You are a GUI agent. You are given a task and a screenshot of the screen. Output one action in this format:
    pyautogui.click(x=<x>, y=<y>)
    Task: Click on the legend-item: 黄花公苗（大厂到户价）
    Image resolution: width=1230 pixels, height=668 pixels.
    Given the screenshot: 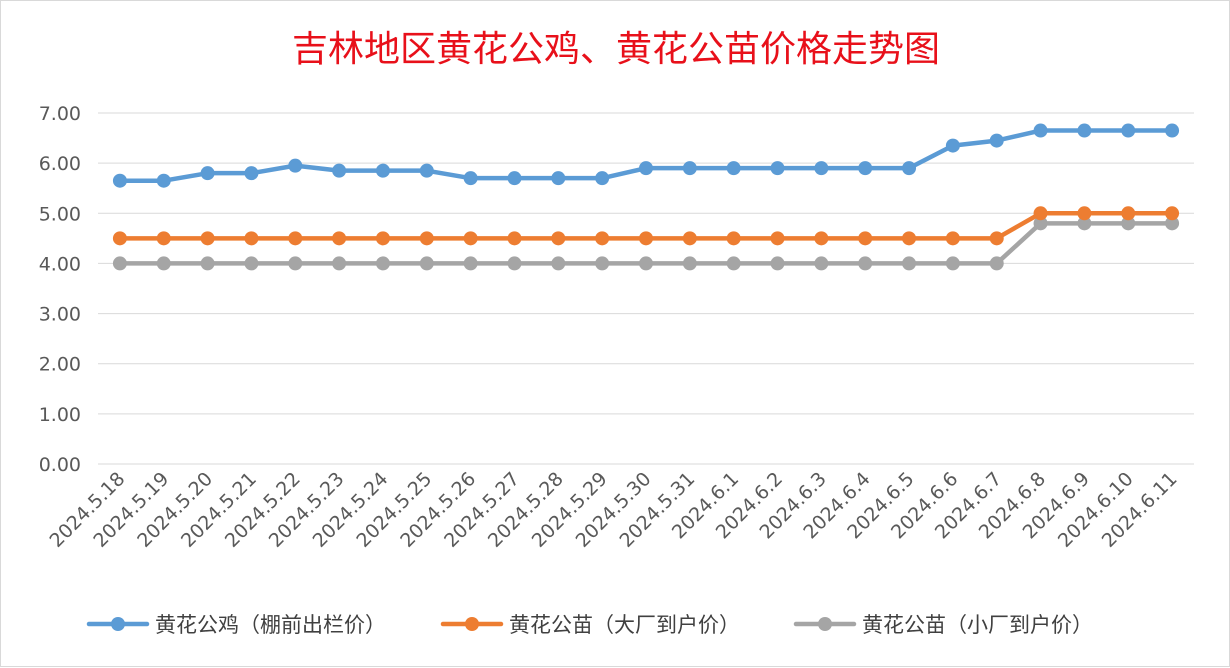 What is the action you would take?
    pyautogui.click(x=590, y=625)
    